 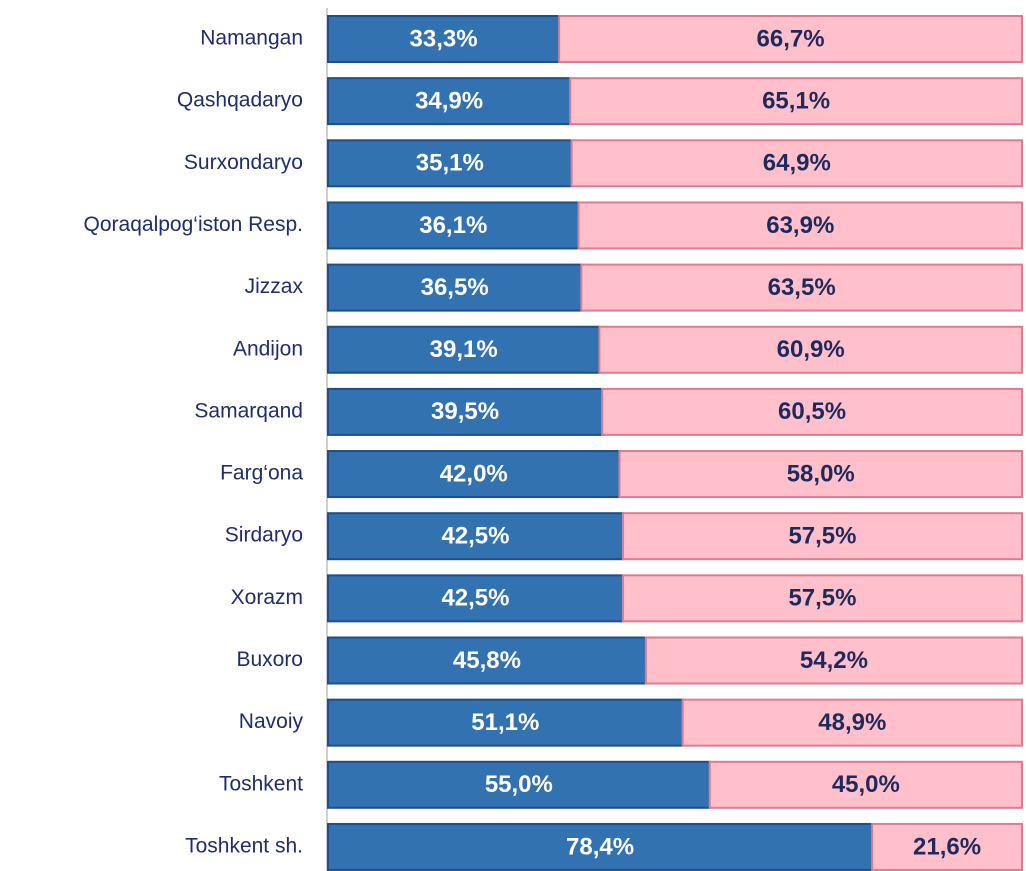 I want to click on category-label: Qoraqalpog‘iston Resp., so click(x=193, y=224).